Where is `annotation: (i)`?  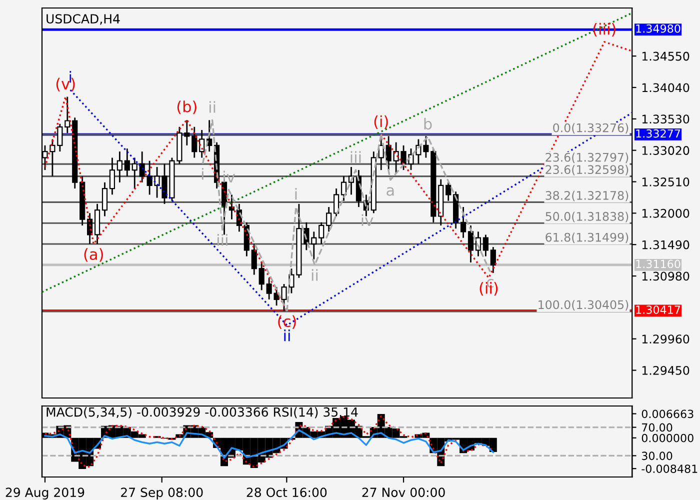 annotation: (i) is located at coordinates (381, 122).